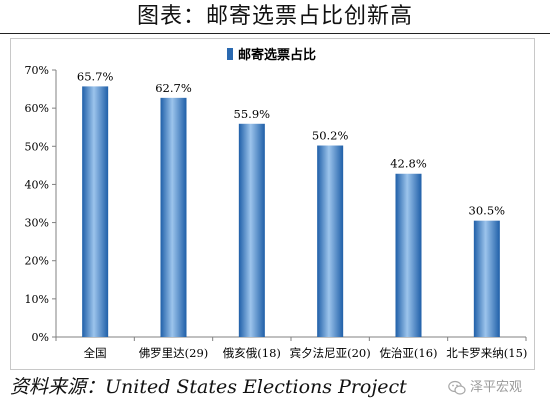 This screenshot has height=404, width=550. I want to click on data-label: 42.8%, so click(408, 164).